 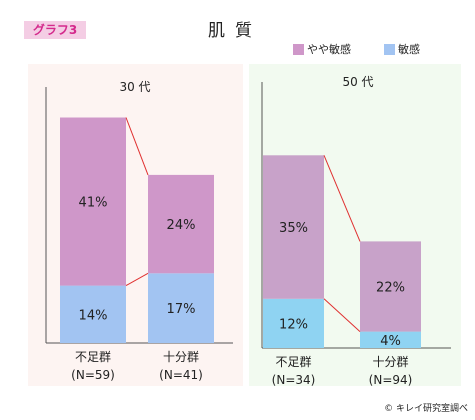 What do you see at coordinates (294, 380) in the screenshot?
I see `category-n-50s-0: (N=34)` at bounding box center [294, 380].